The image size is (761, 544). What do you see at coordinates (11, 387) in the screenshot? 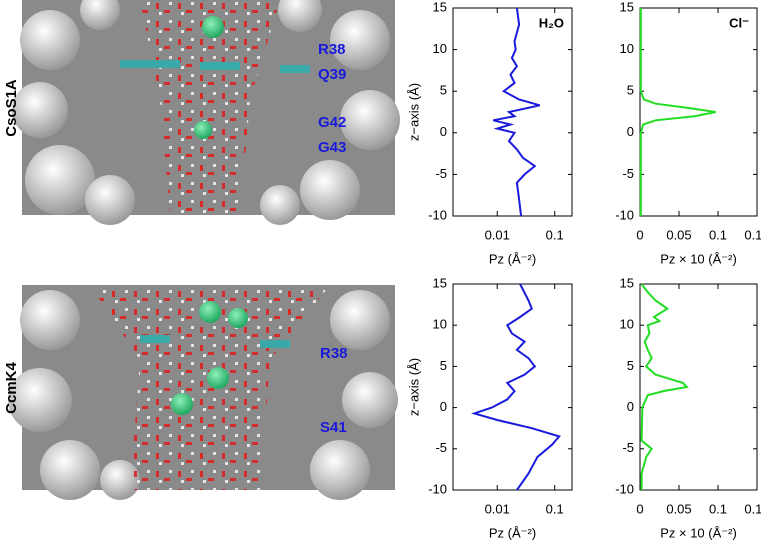
I see `row-label: CcmK4` at bounding box center [11, 387].